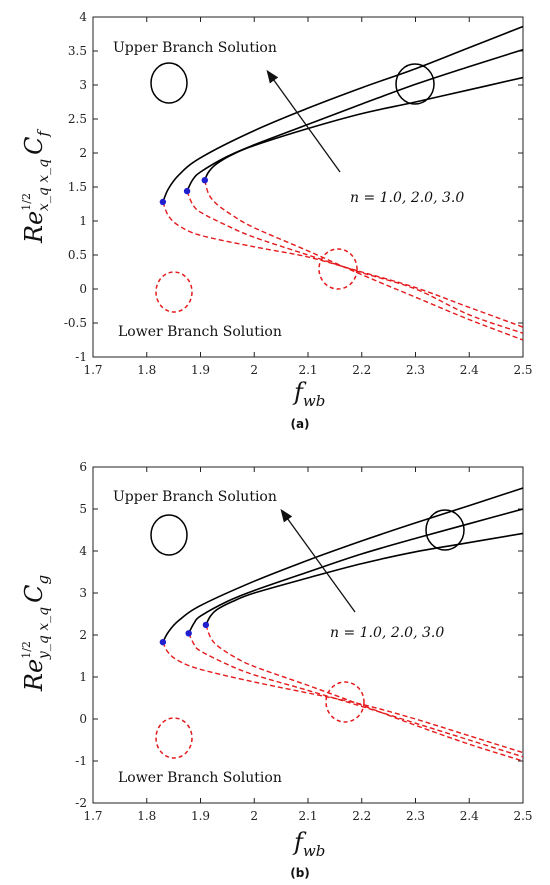  What do you see at coordinates (83, 509) in the screenshot?
I see `y-tick-label: 5` at bounding box center [83, 509].